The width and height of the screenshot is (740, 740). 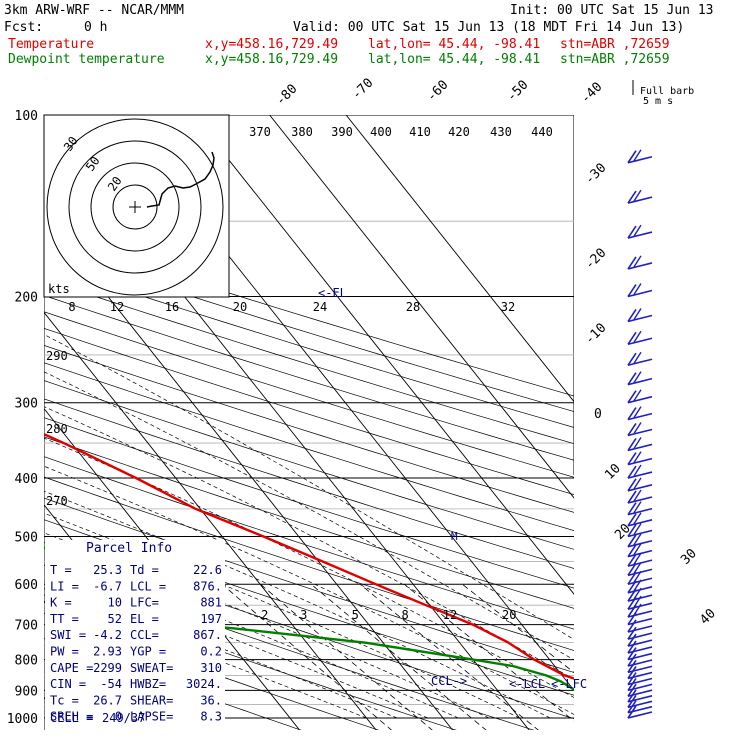 I want to click on temperature-tick-label: 0, so click(x=598, y=414).